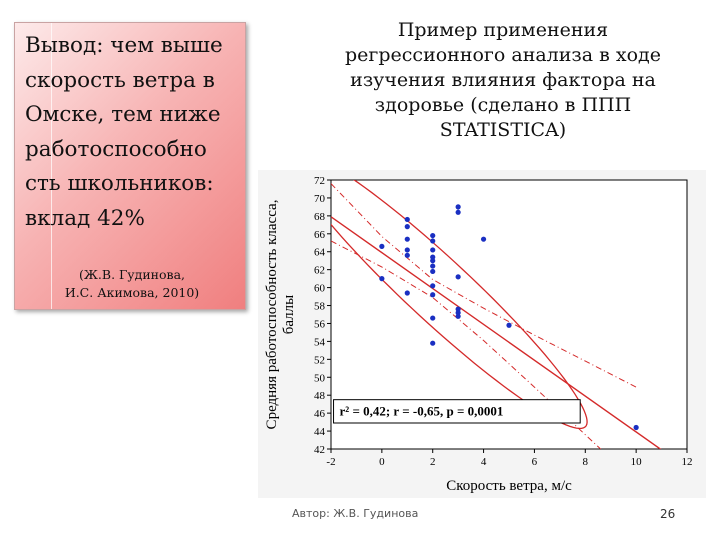  What do you see at coordinates (132, 284) in the screenshot?
I see `citation: (Ж.В. Гудинова, И.С. Акимова, 2010)` at bounding box center [132, 284].